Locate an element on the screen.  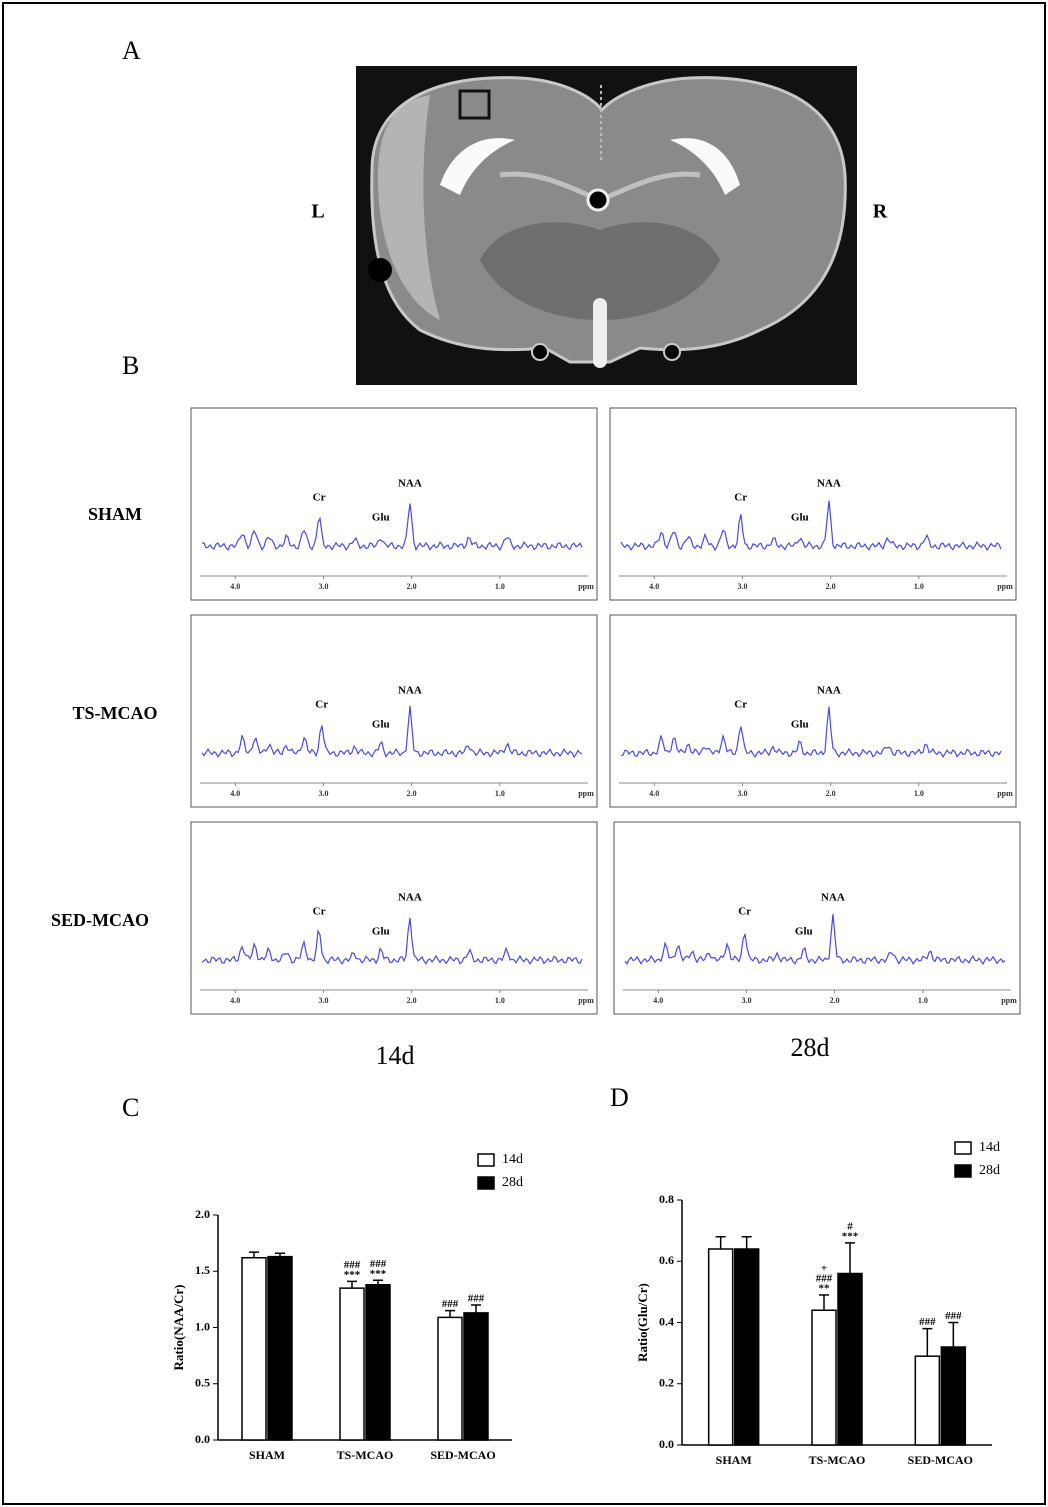
significance-mark: ** is located at coordinates (825, 1288).